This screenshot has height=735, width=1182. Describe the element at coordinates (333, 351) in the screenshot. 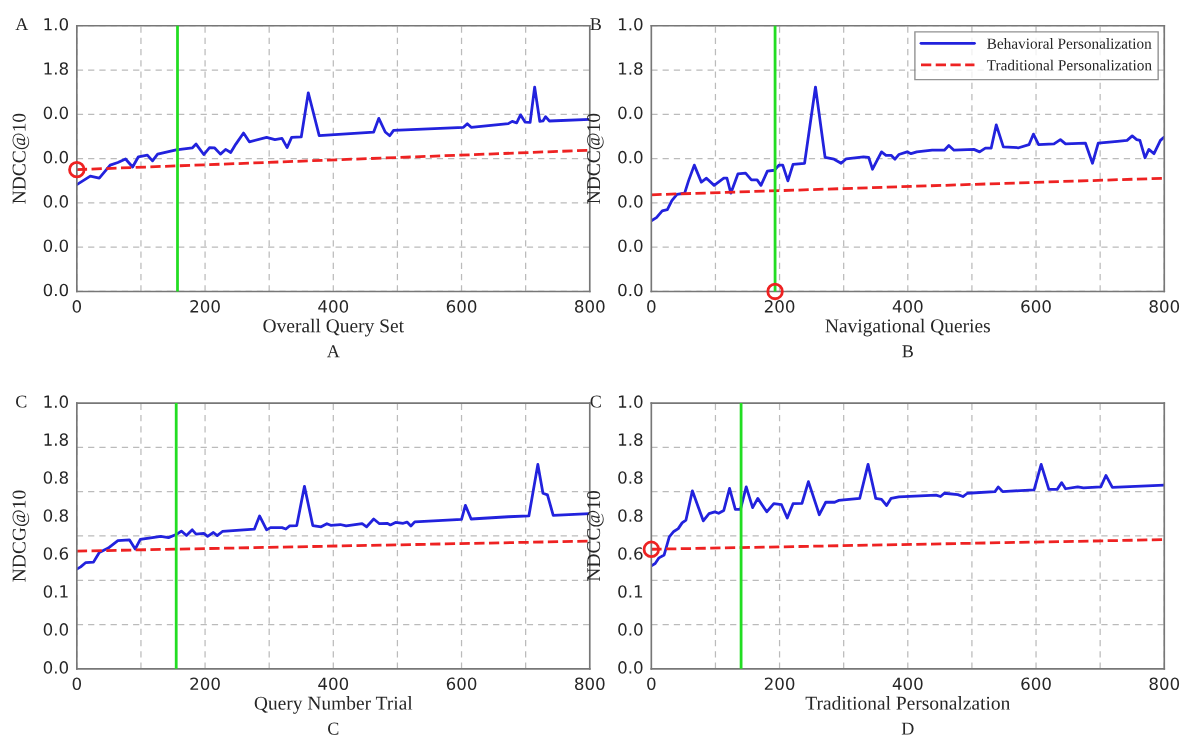

I see `text: A` at that location.